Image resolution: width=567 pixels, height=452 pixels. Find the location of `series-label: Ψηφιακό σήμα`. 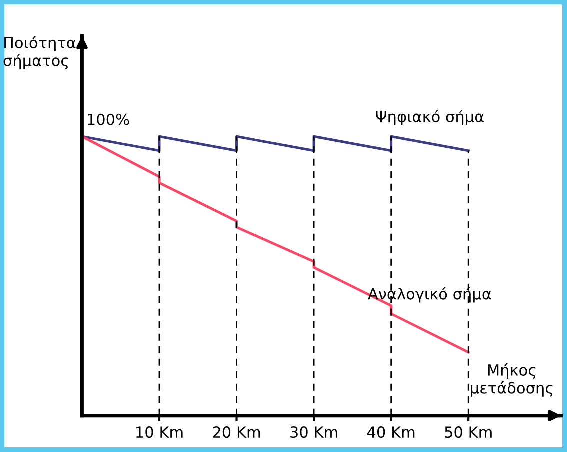

series-label: Ψηφιακό σήμα is located at coordinates (430, 118).